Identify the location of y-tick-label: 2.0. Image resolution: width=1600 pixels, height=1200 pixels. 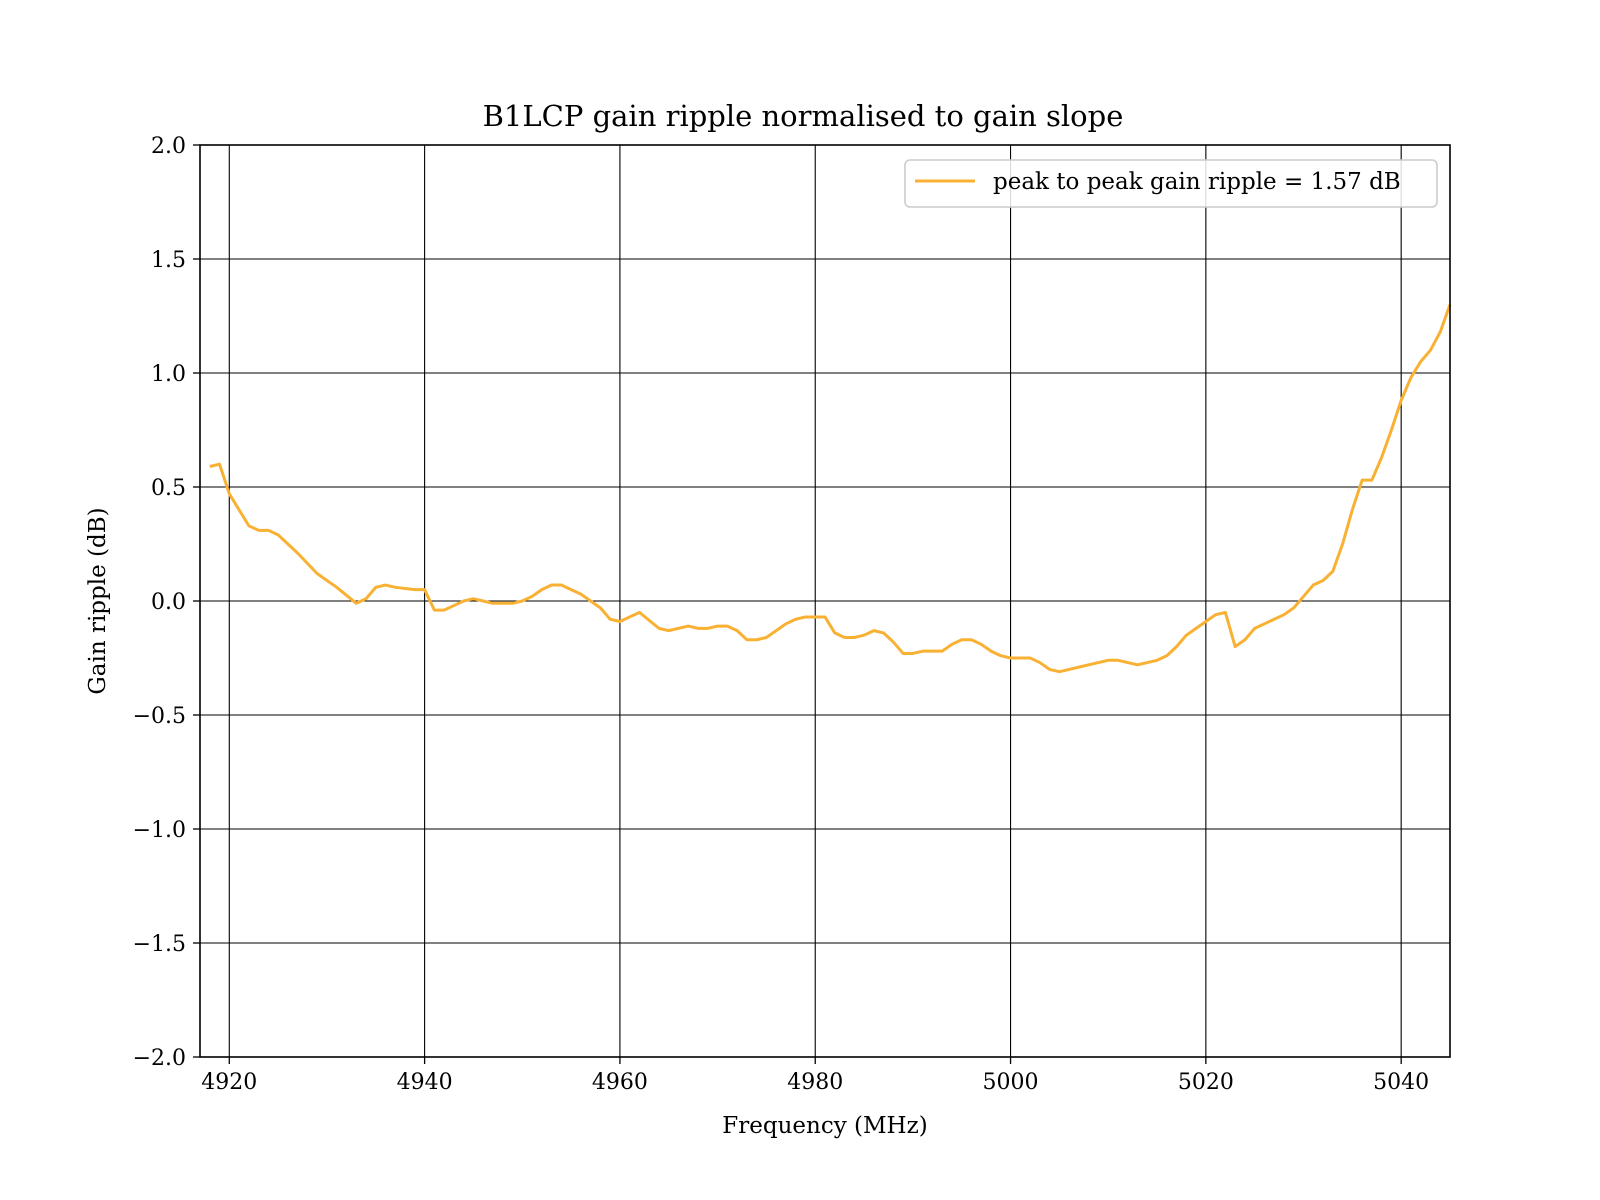
(168, 146).